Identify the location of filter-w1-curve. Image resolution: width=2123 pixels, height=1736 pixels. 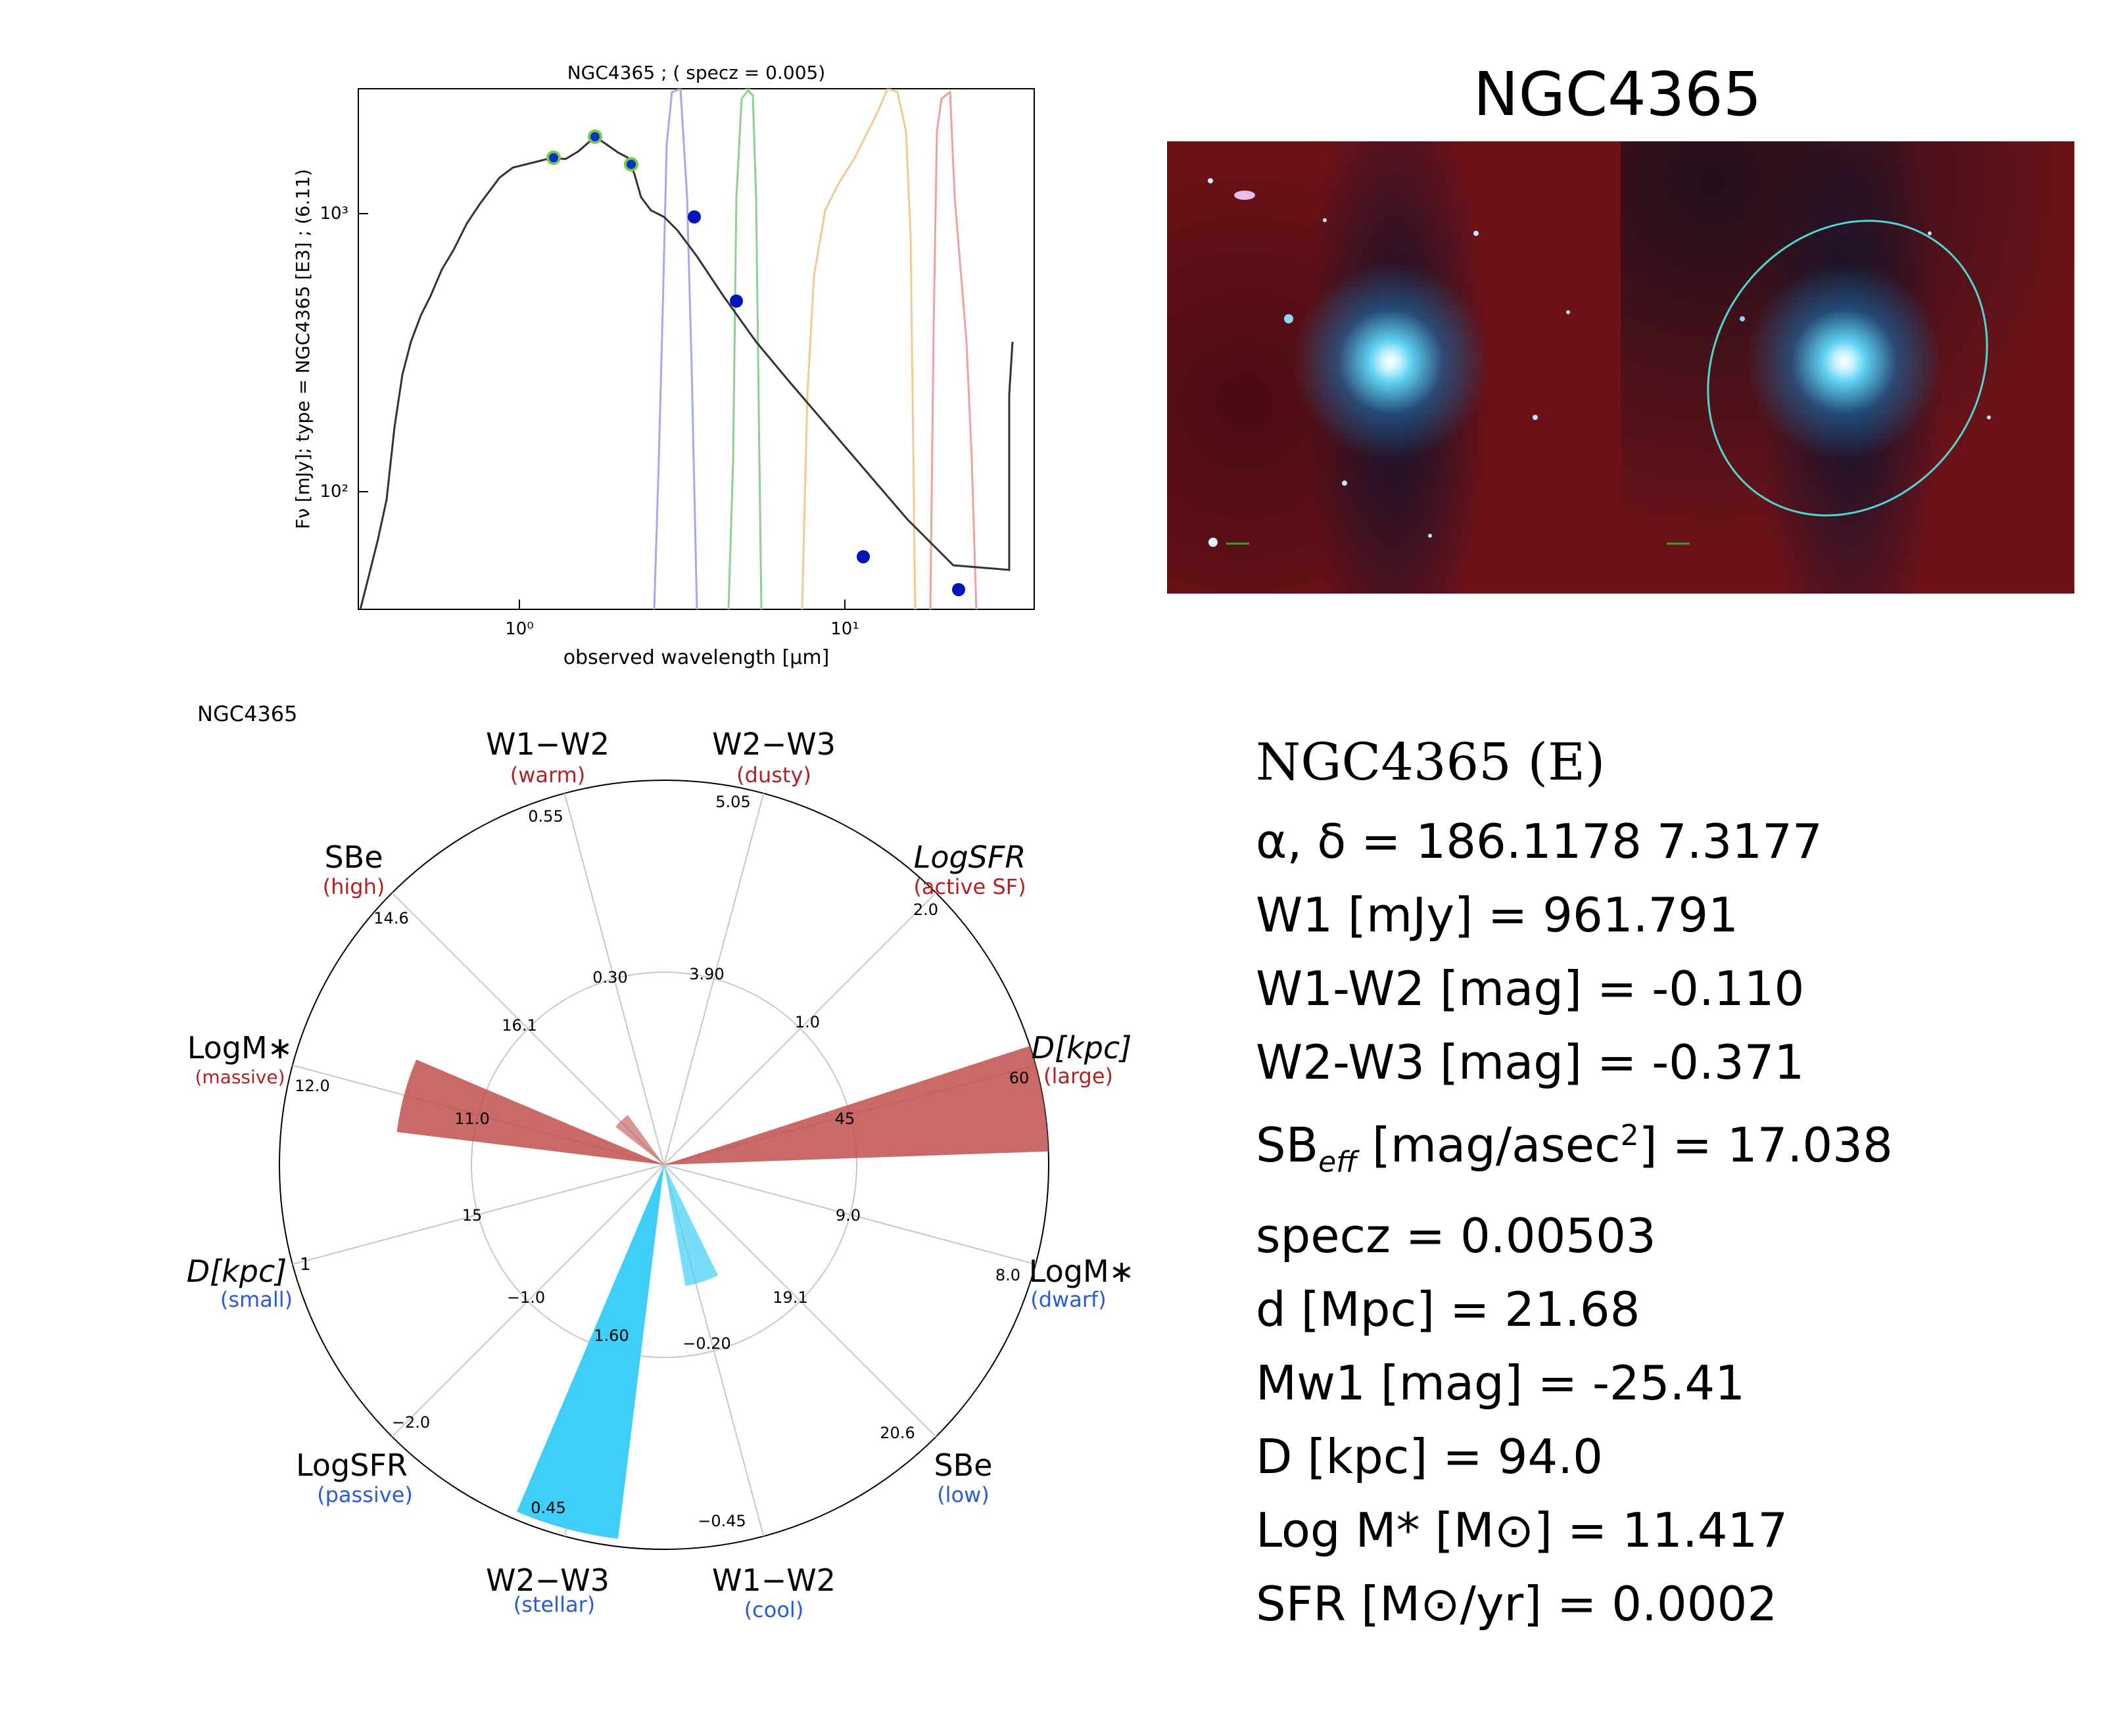
(675, 349).